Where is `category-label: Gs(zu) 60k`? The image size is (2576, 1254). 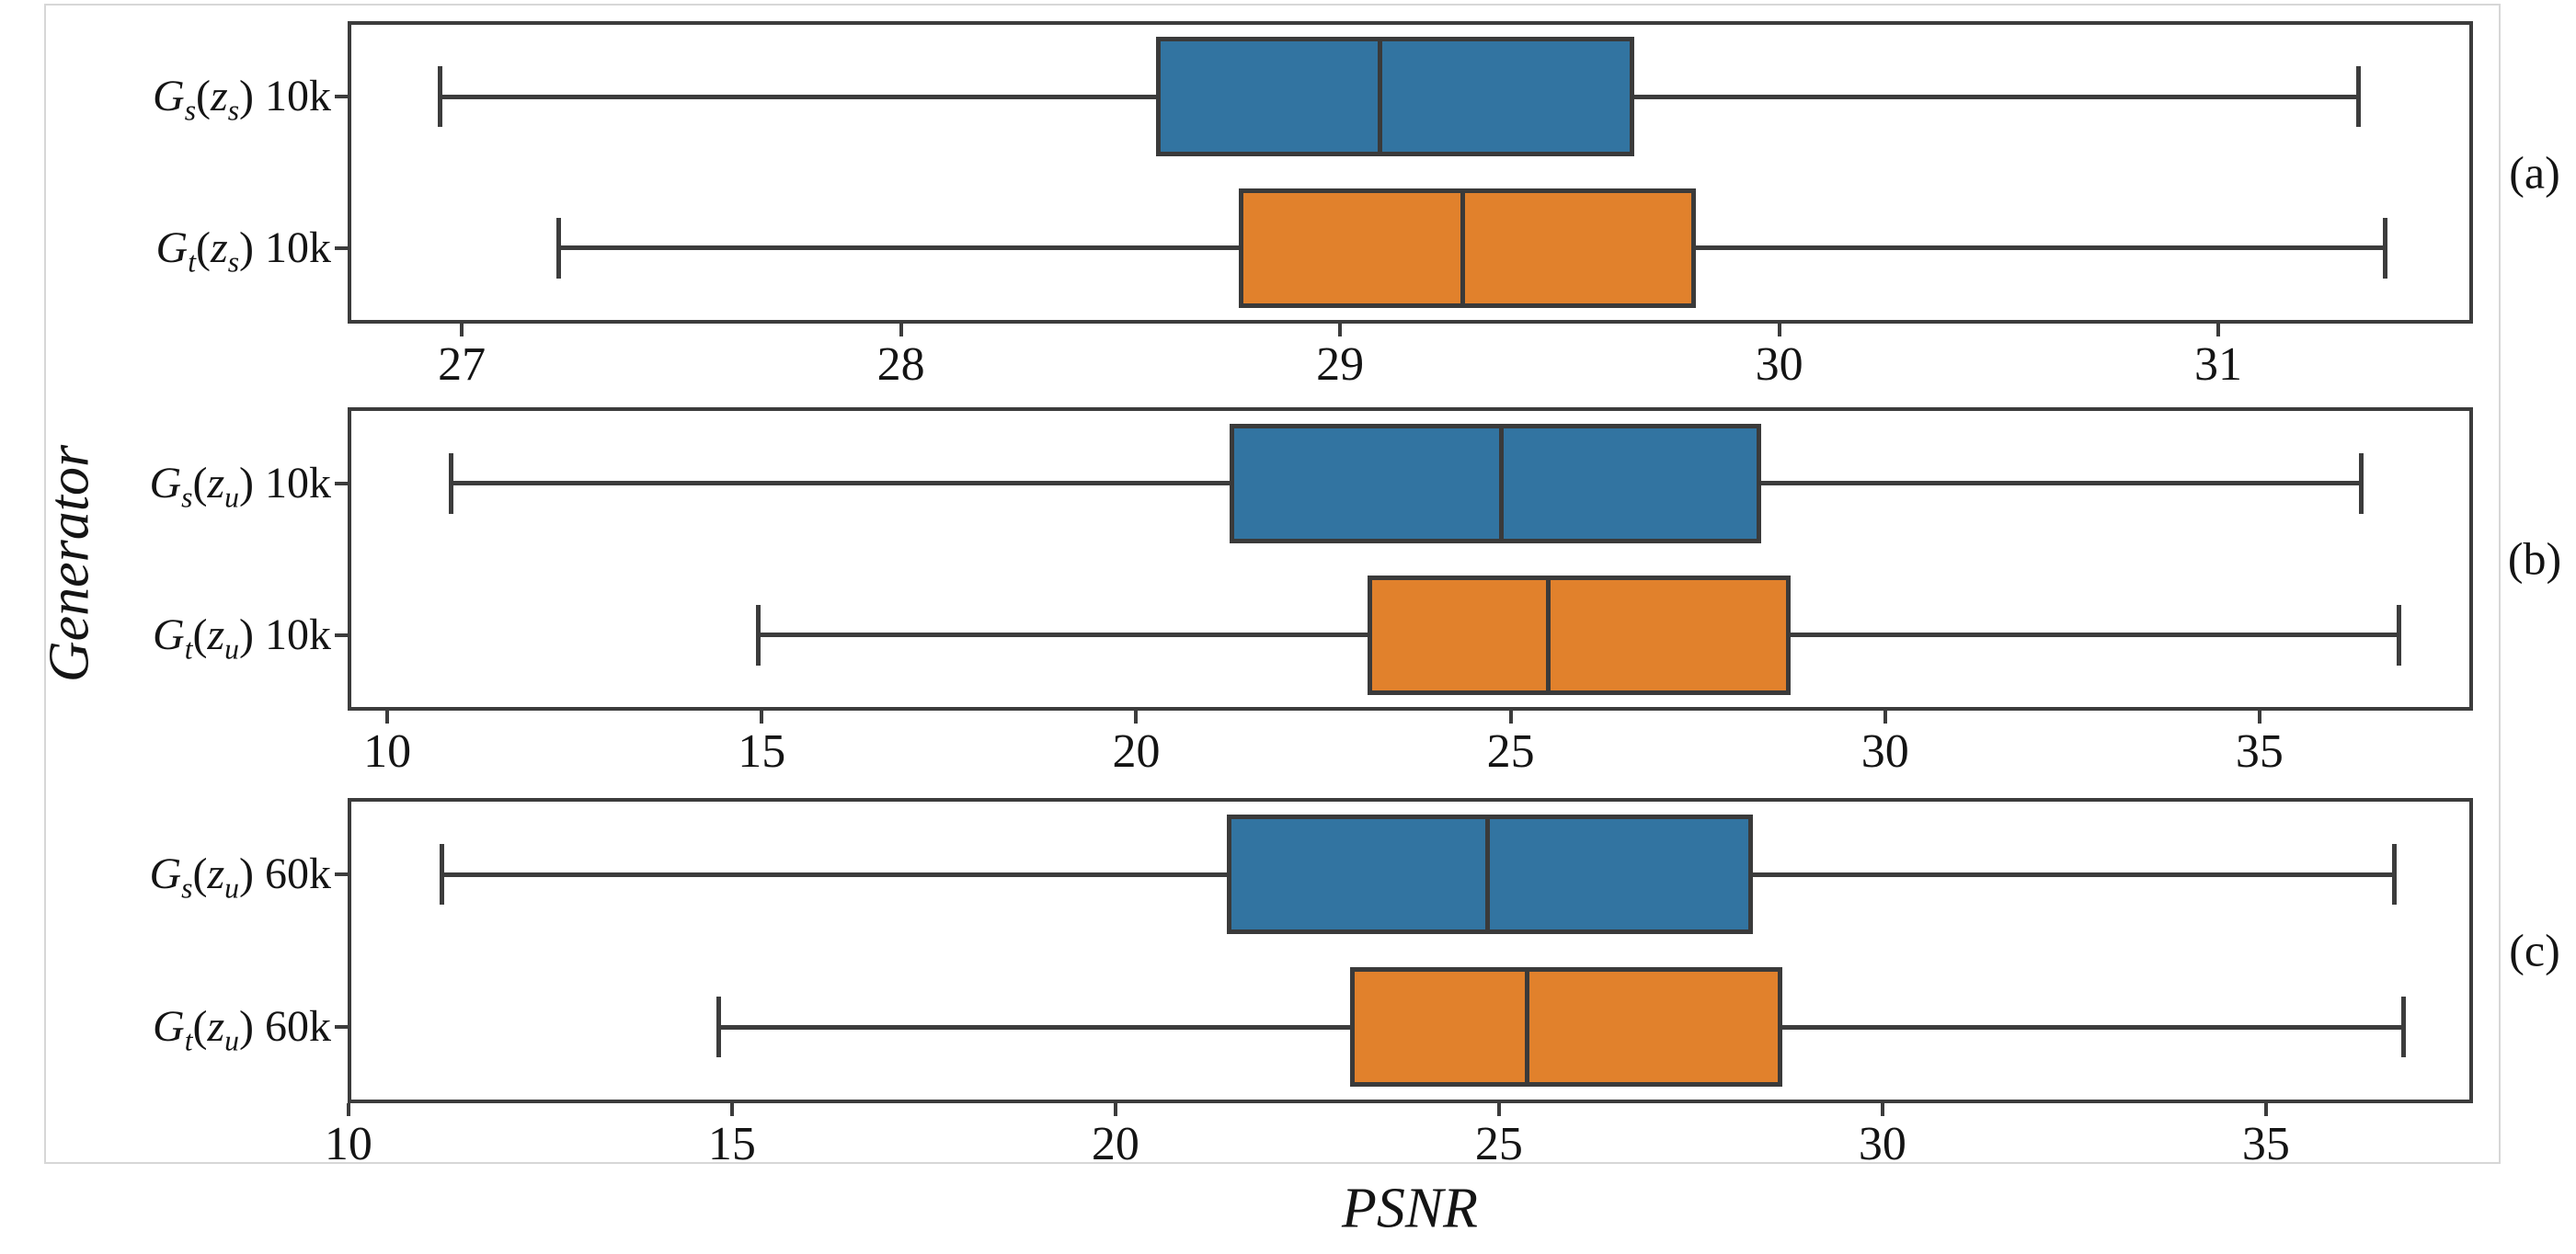 category-label: Gs(zu) 60k is located at coordinates (240, 877).